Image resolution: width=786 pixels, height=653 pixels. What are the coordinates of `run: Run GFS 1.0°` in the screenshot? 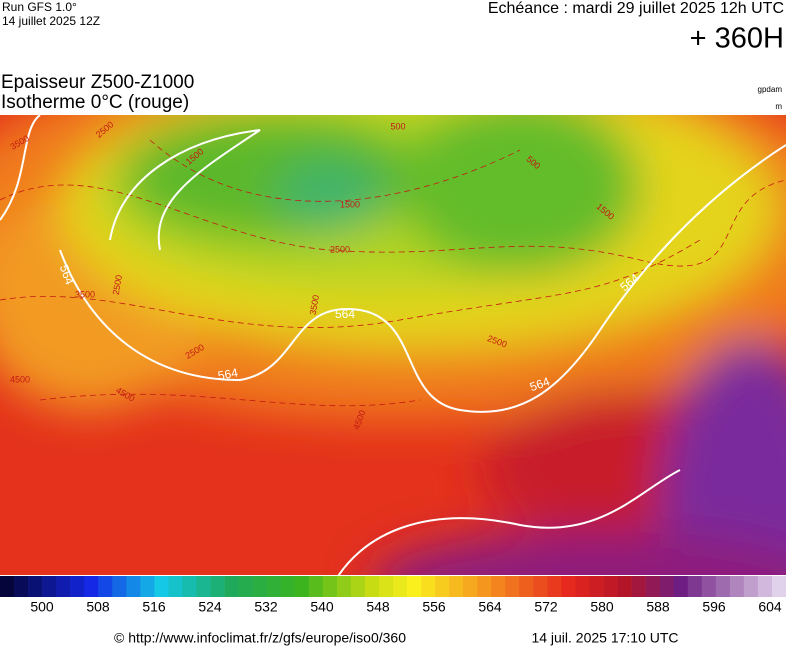 It's located at (39, 7).